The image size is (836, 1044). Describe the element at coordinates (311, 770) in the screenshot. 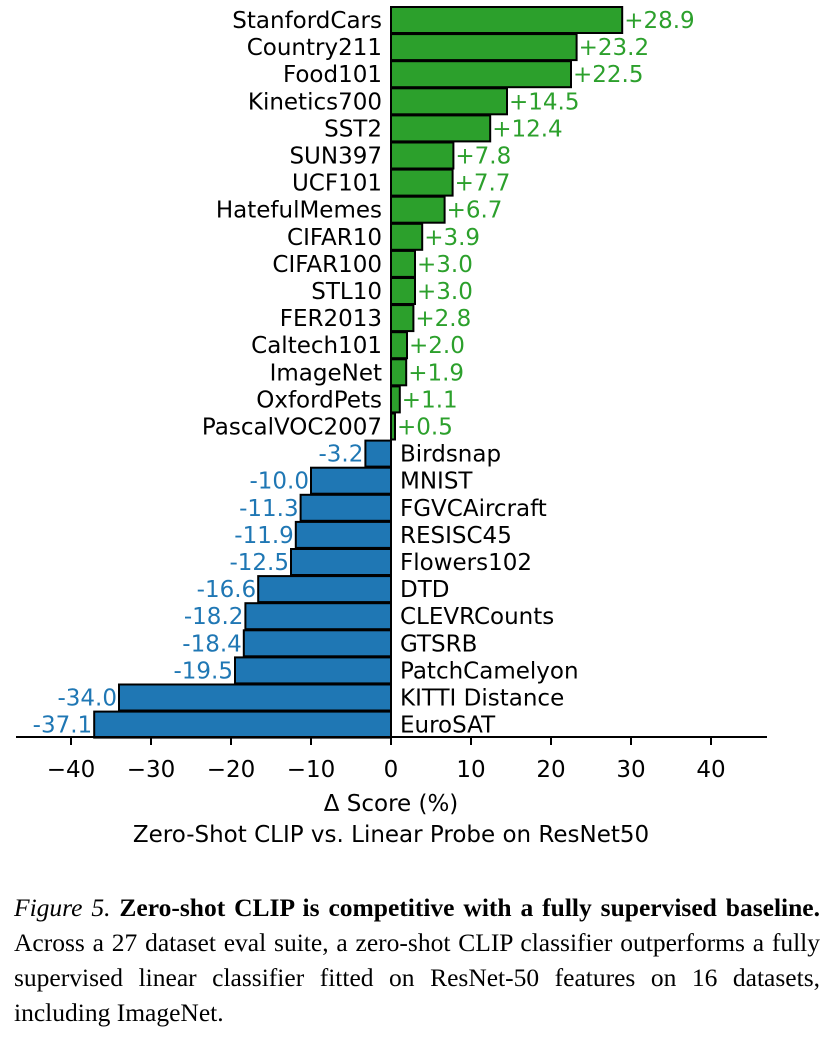

I see `x-tick-label: −10` at that location.